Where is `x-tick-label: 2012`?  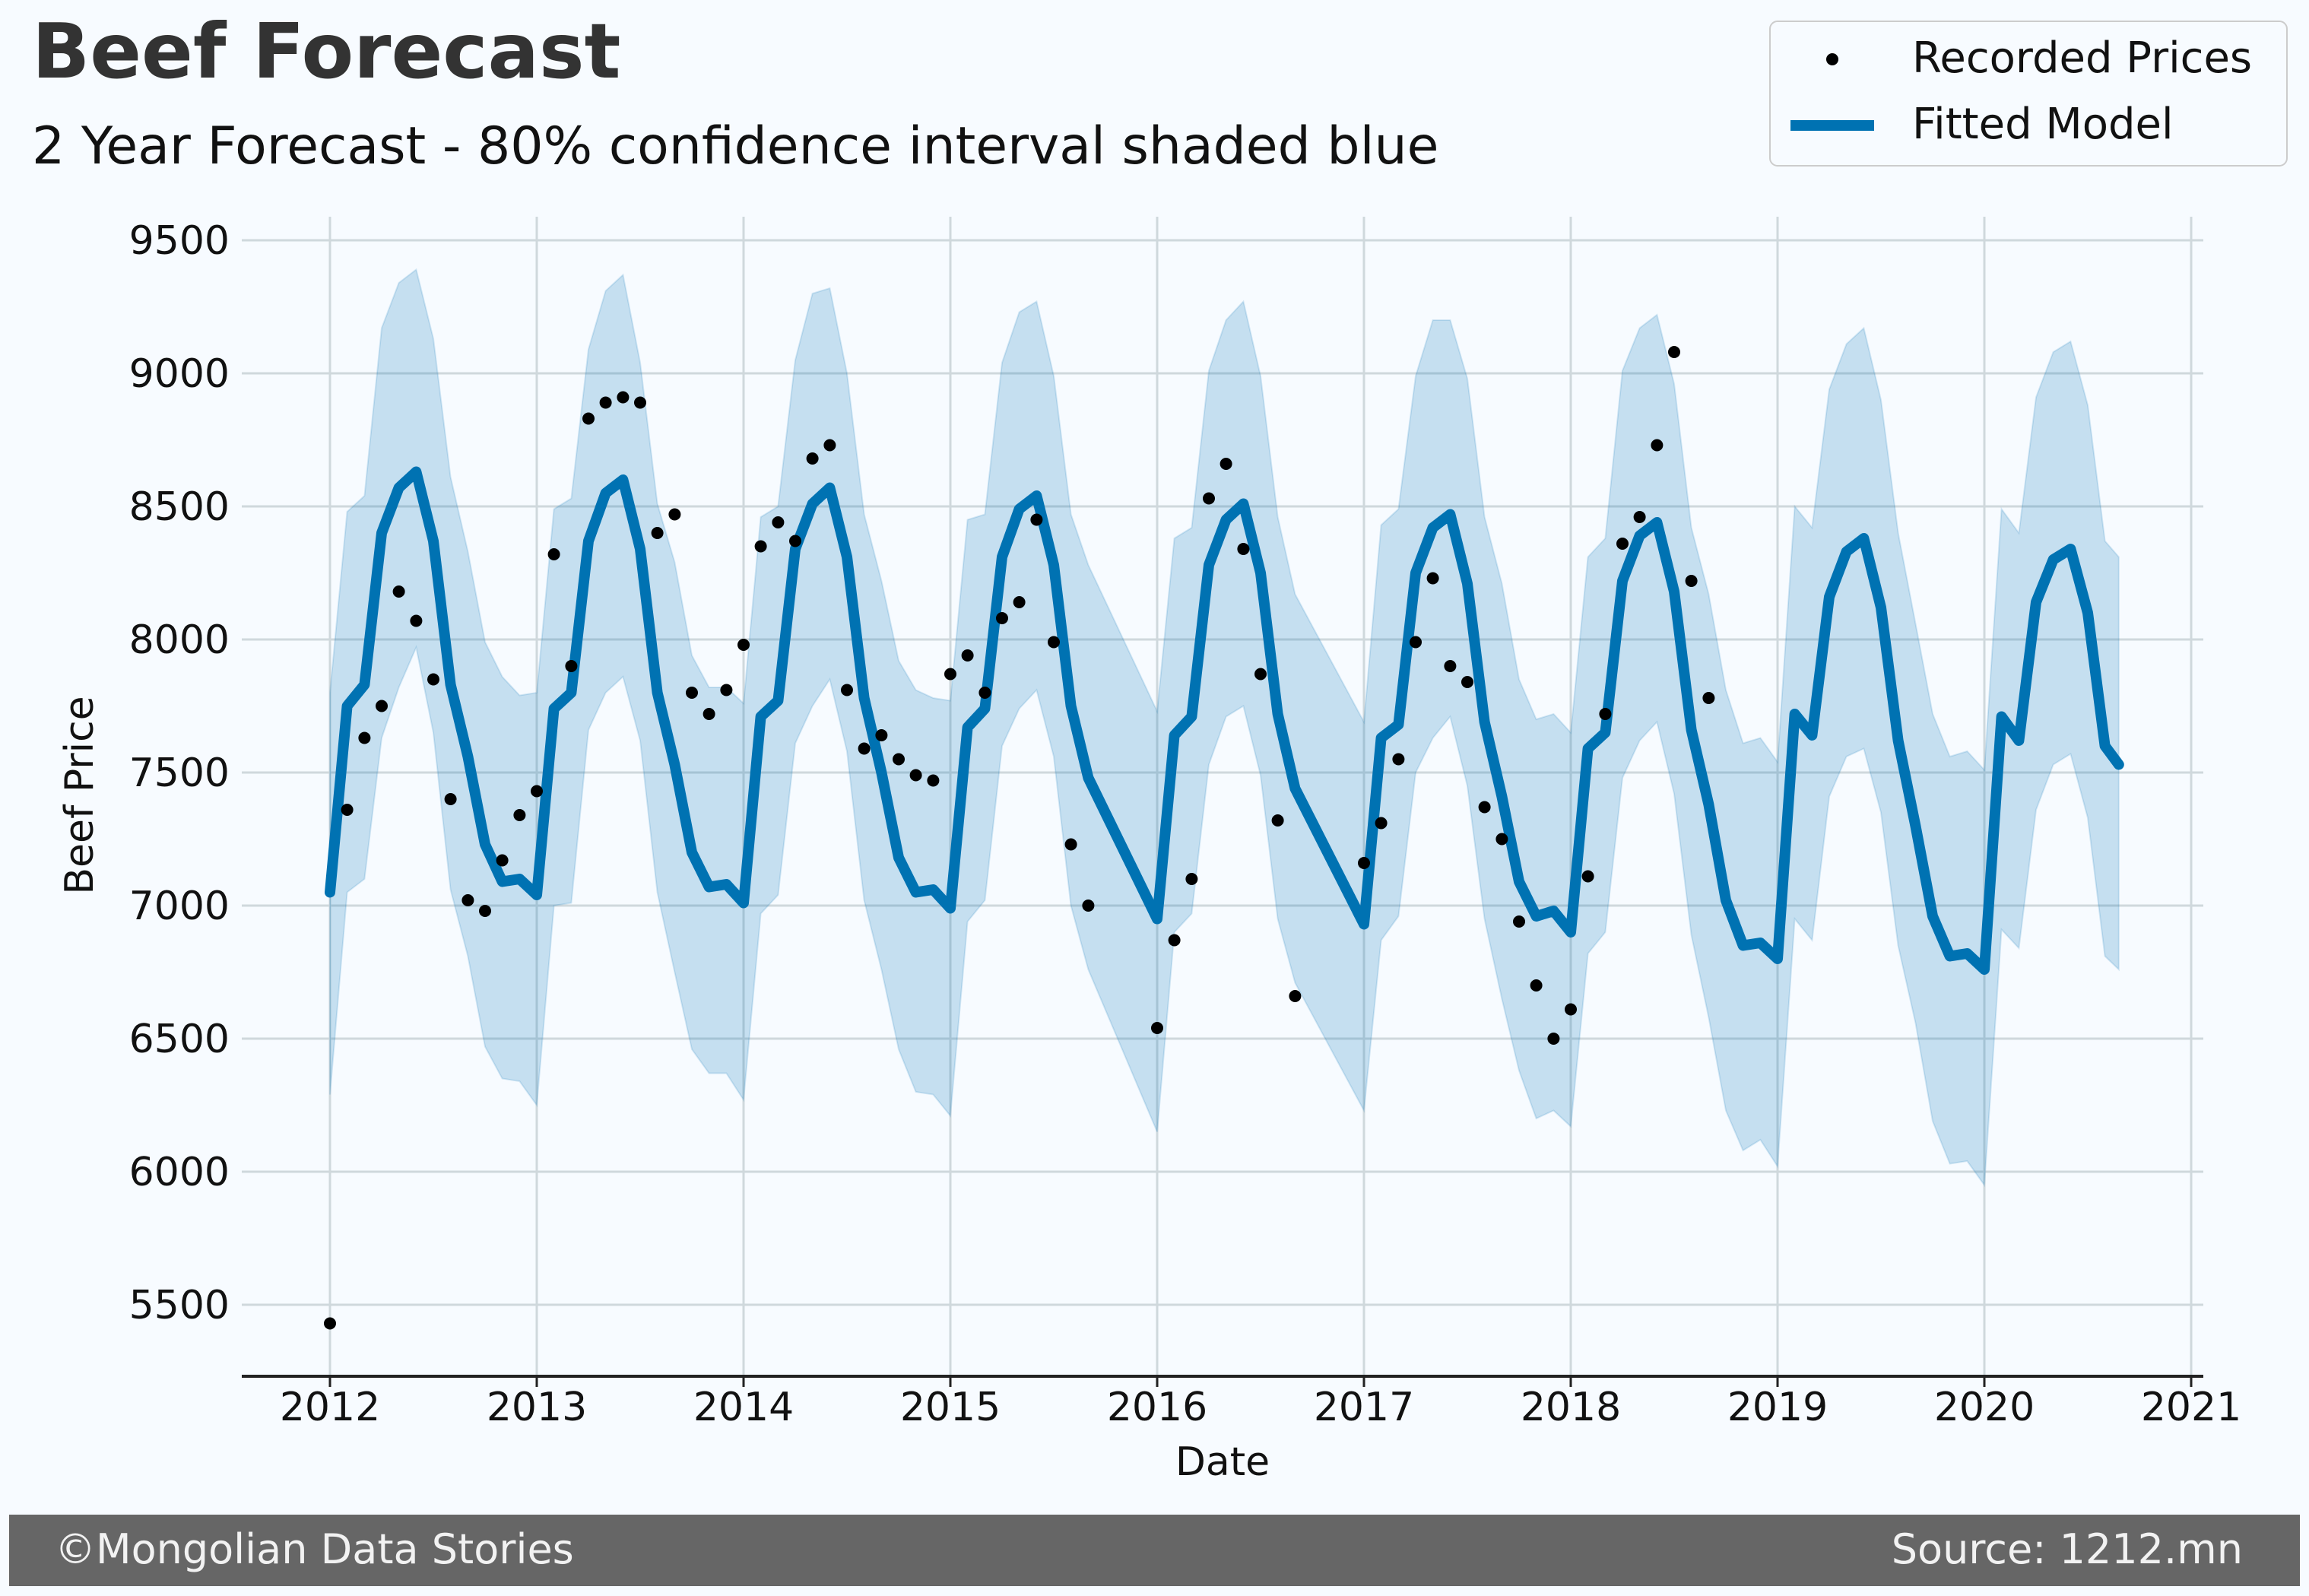
x-tick-label: 2012 is located at coordinates (330, 1408).